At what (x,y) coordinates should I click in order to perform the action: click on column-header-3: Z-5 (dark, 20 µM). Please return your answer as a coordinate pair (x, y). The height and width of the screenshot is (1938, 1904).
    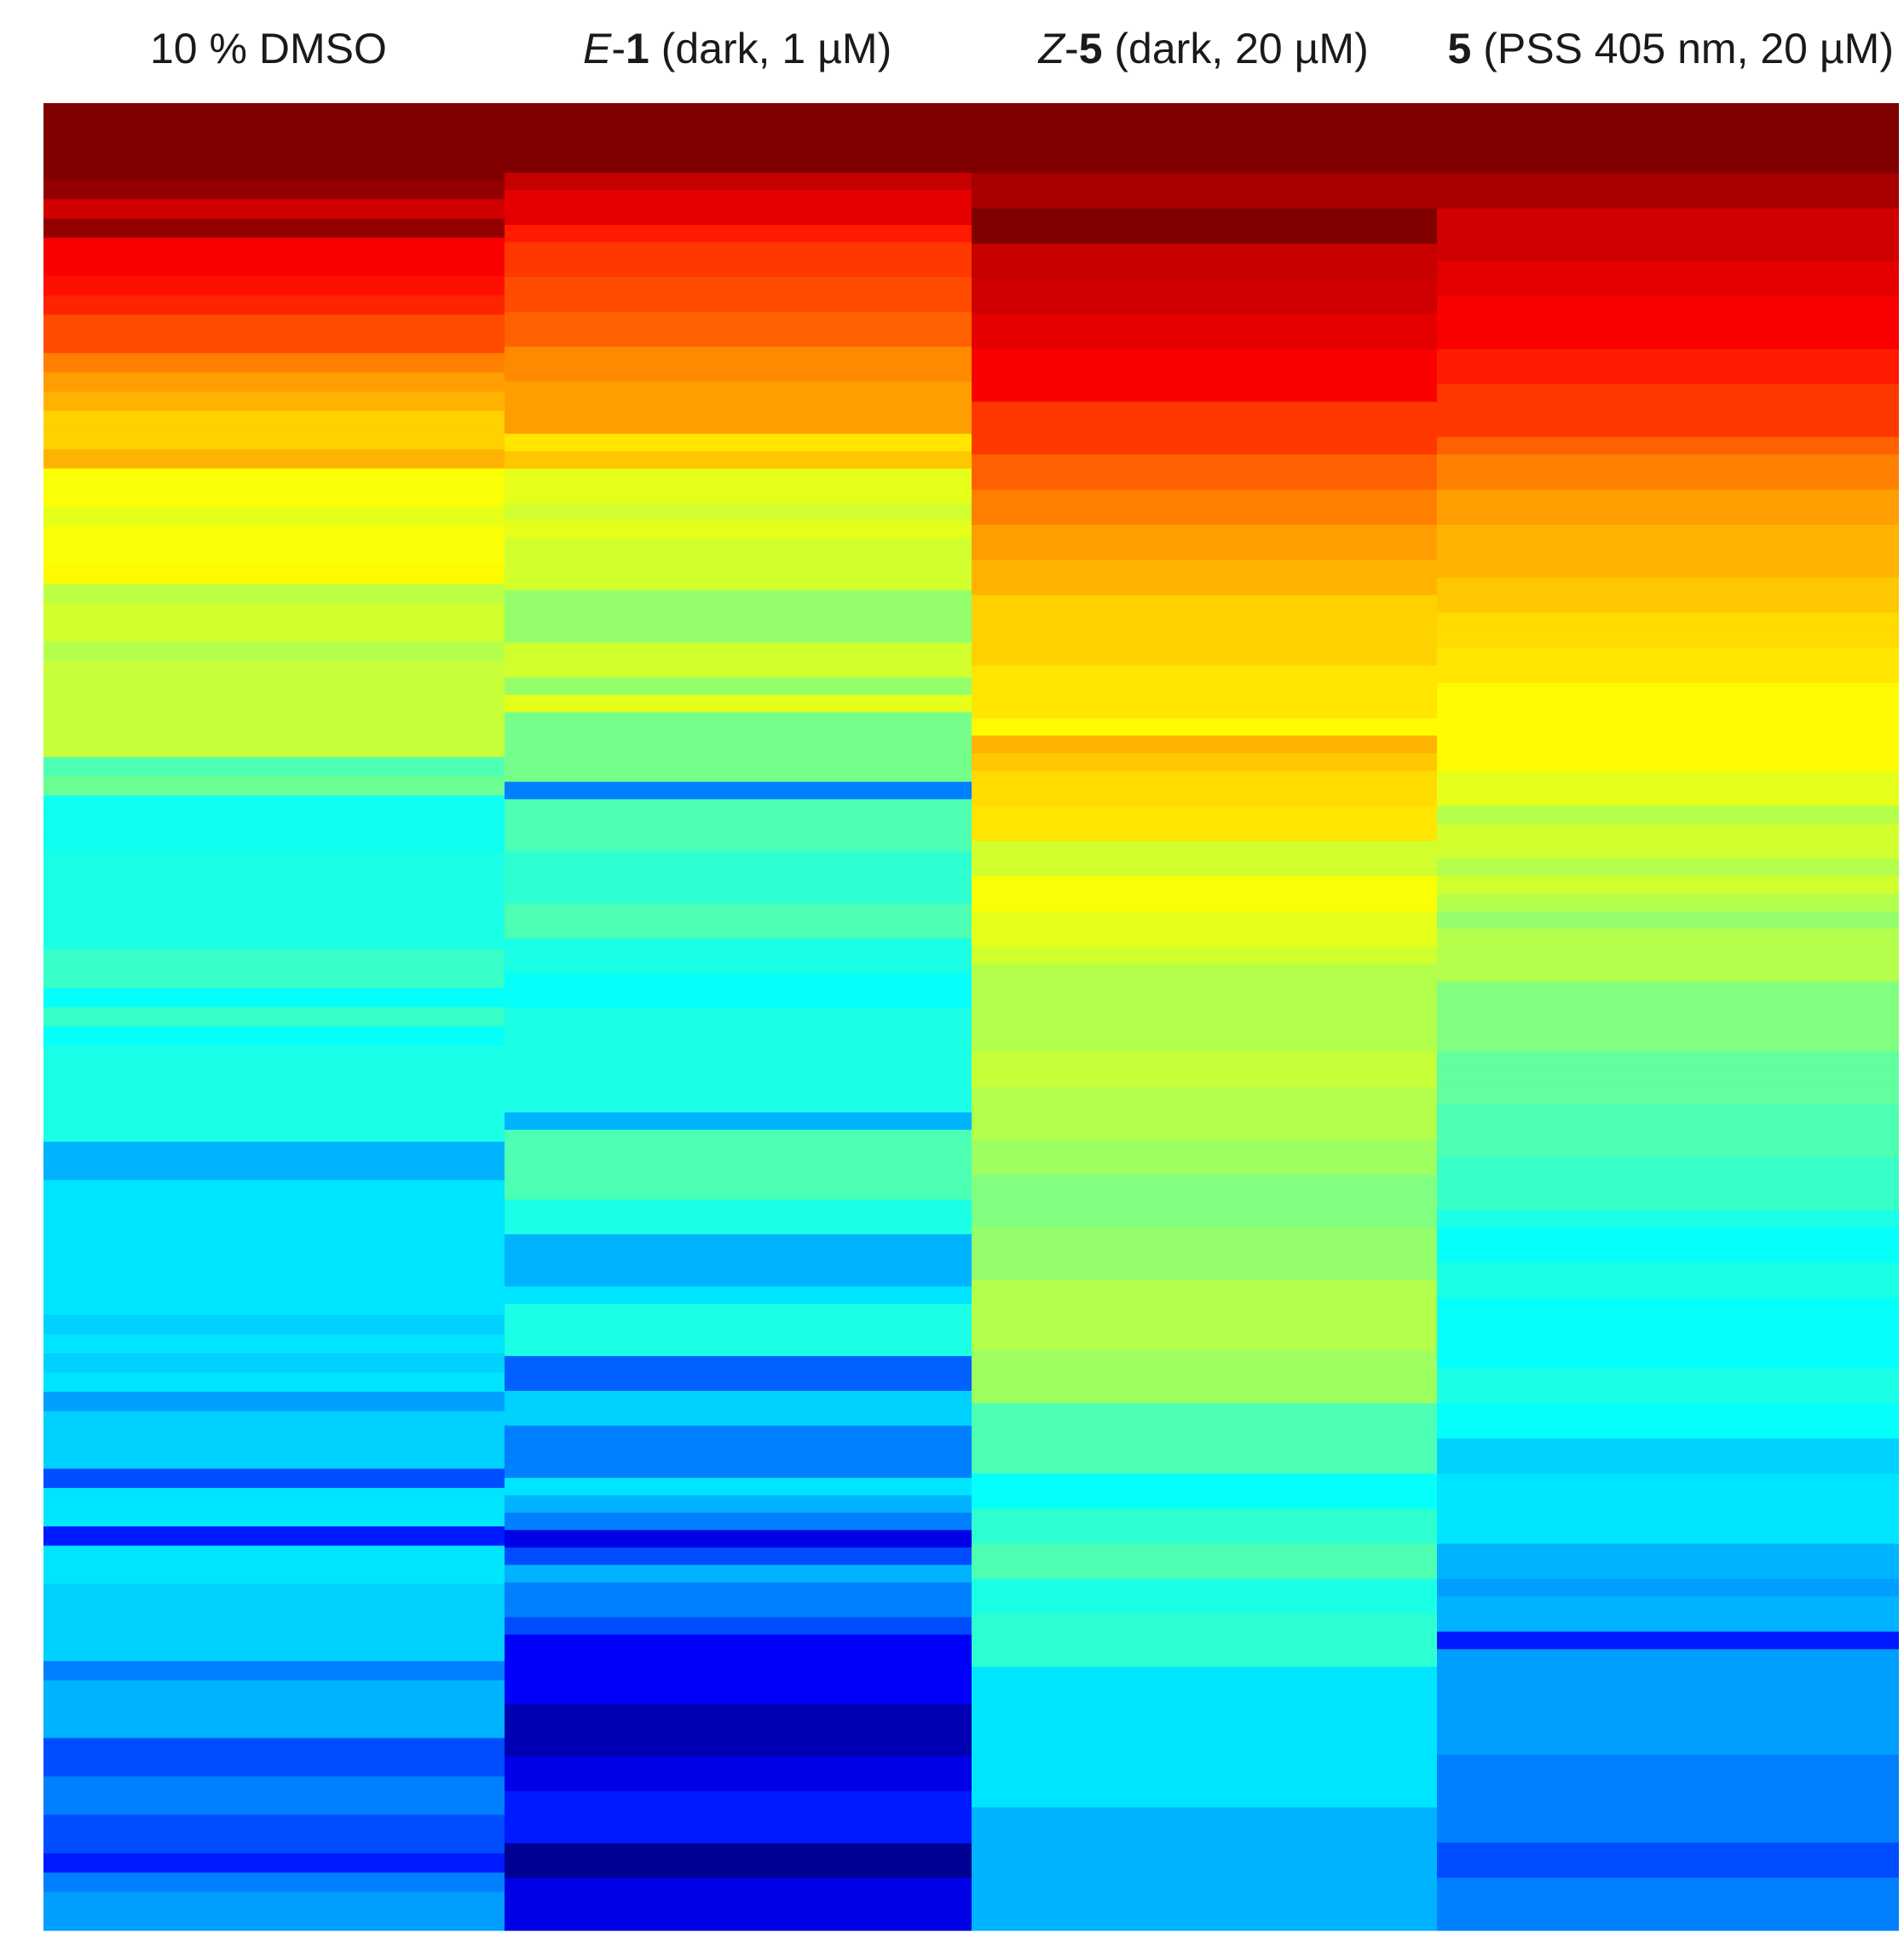
    Looking at the image, I should click on (1204, 48).